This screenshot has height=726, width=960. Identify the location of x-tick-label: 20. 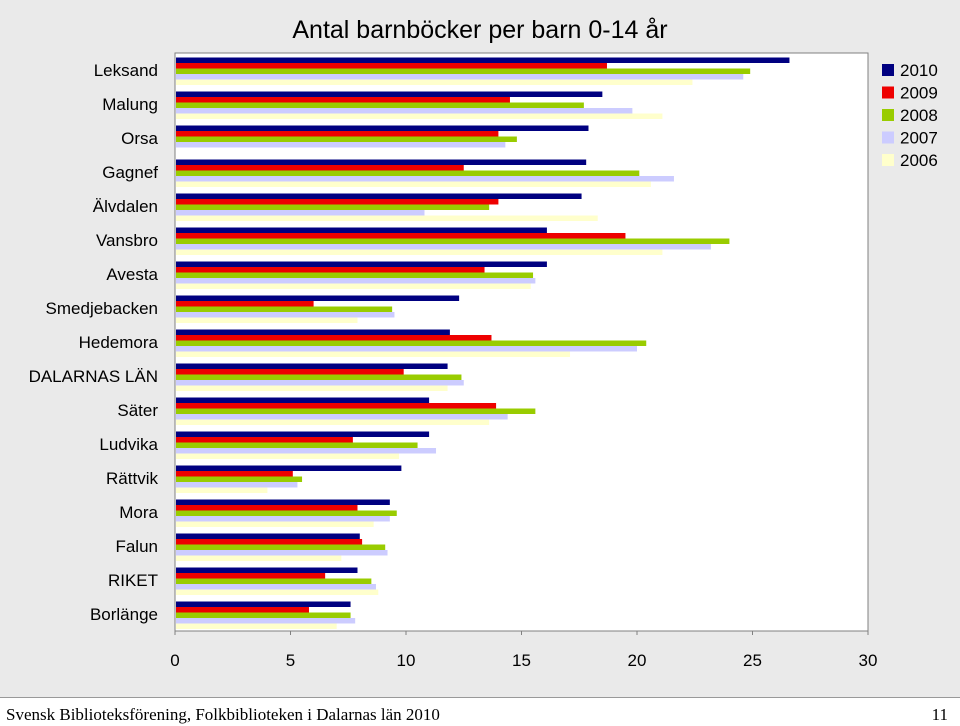
(637, 660).